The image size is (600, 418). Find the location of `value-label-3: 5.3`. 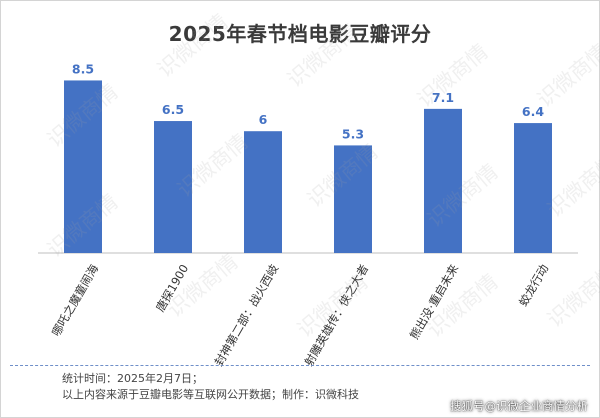

value-label-3: 5.3 is located at coordinates (353, 133).